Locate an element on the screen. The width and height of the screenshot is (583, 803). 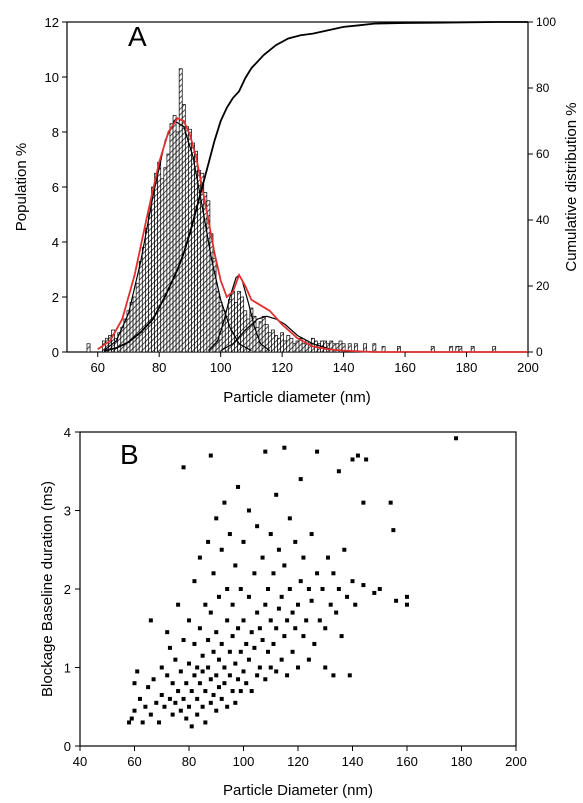
y2-tick-label: 100 is located at coordinates (546, 22).